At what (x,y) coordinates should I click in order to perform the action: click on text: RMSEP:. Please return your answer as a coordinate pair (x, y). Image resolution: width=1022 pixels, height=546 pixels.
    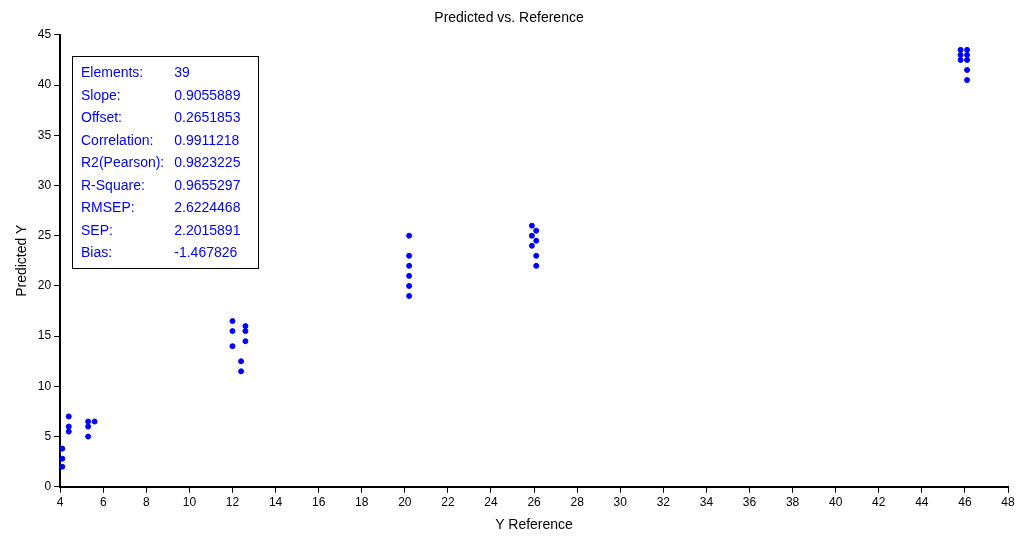
    Looking at the image, I should click on (108, 207).